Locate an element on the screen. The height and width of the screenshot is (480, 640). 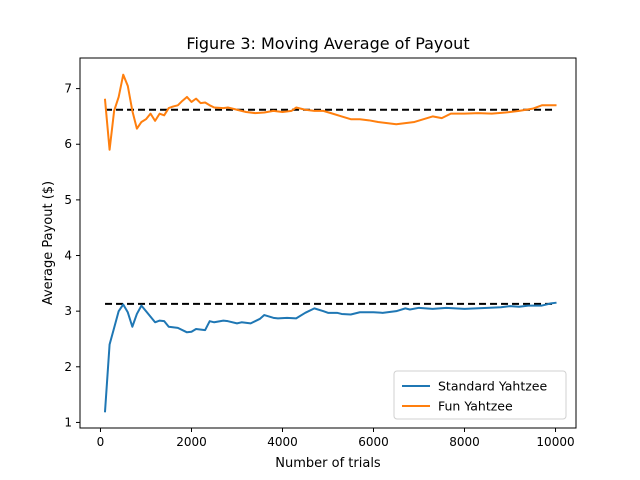
x-tick-label-4: 8000 is located at coordinates (464, 442).